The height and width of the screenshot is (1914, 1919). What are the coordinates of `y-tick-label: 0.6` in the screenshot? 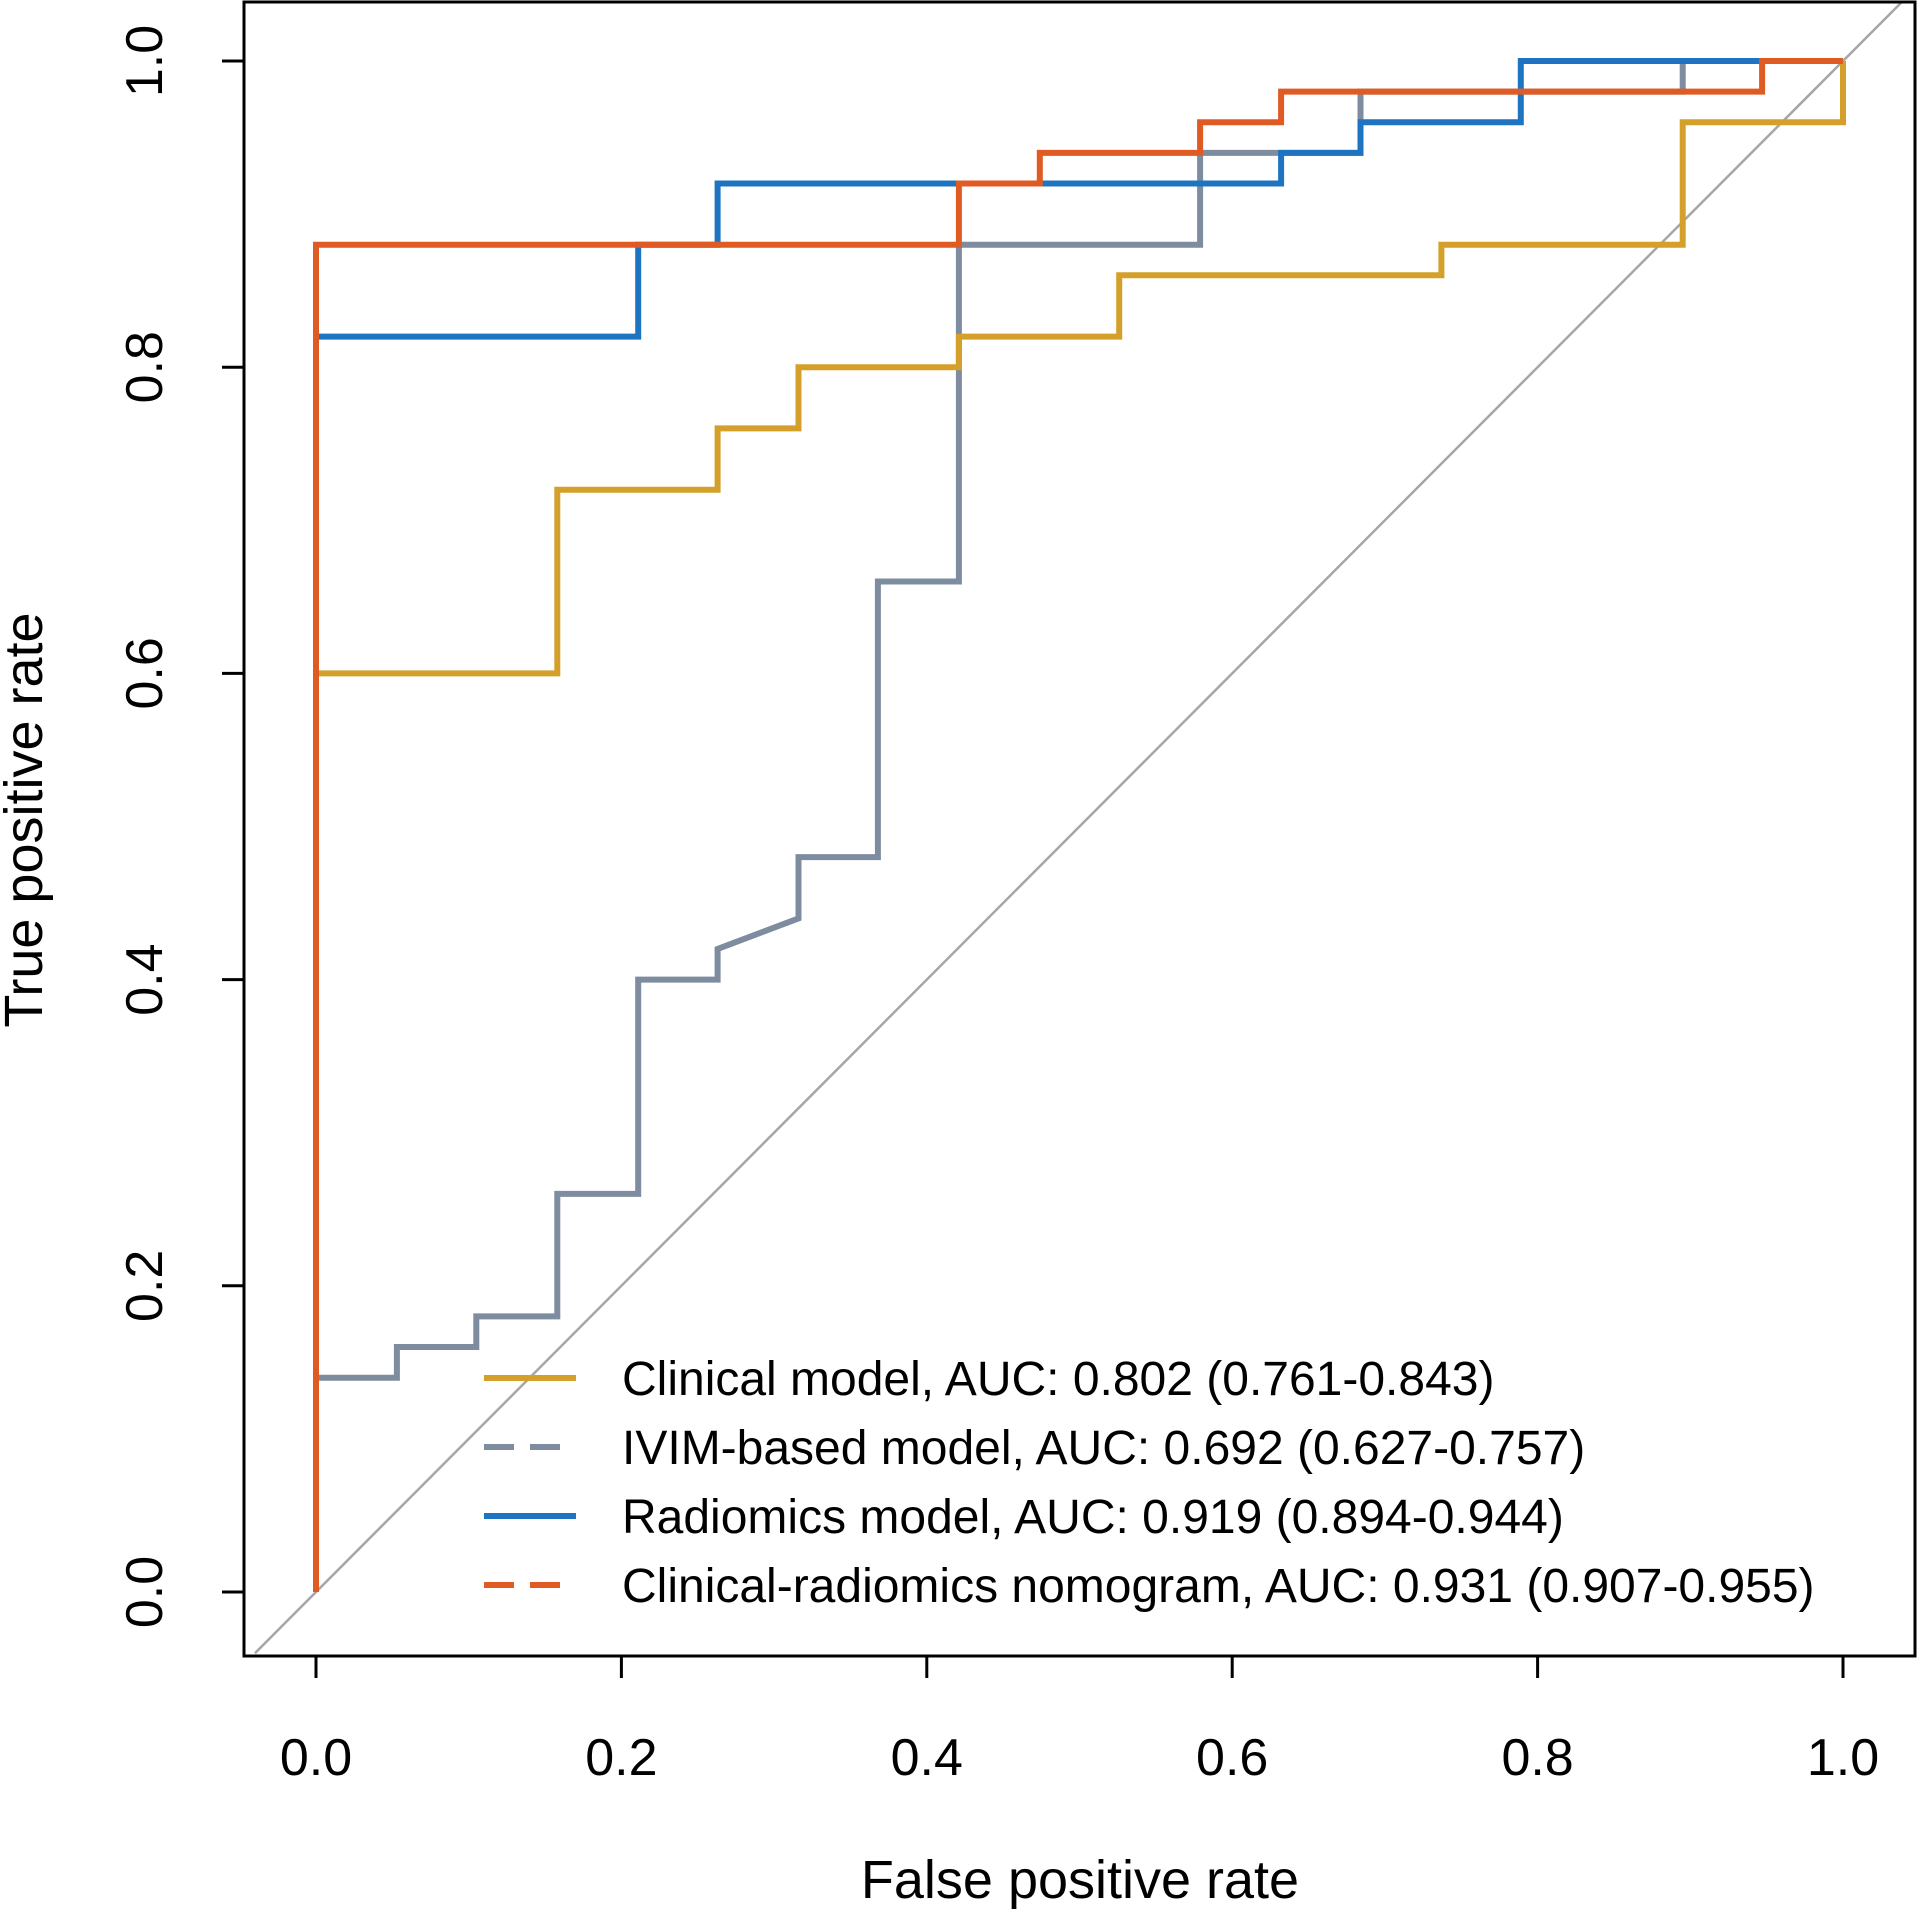 It's located at (145, 673).